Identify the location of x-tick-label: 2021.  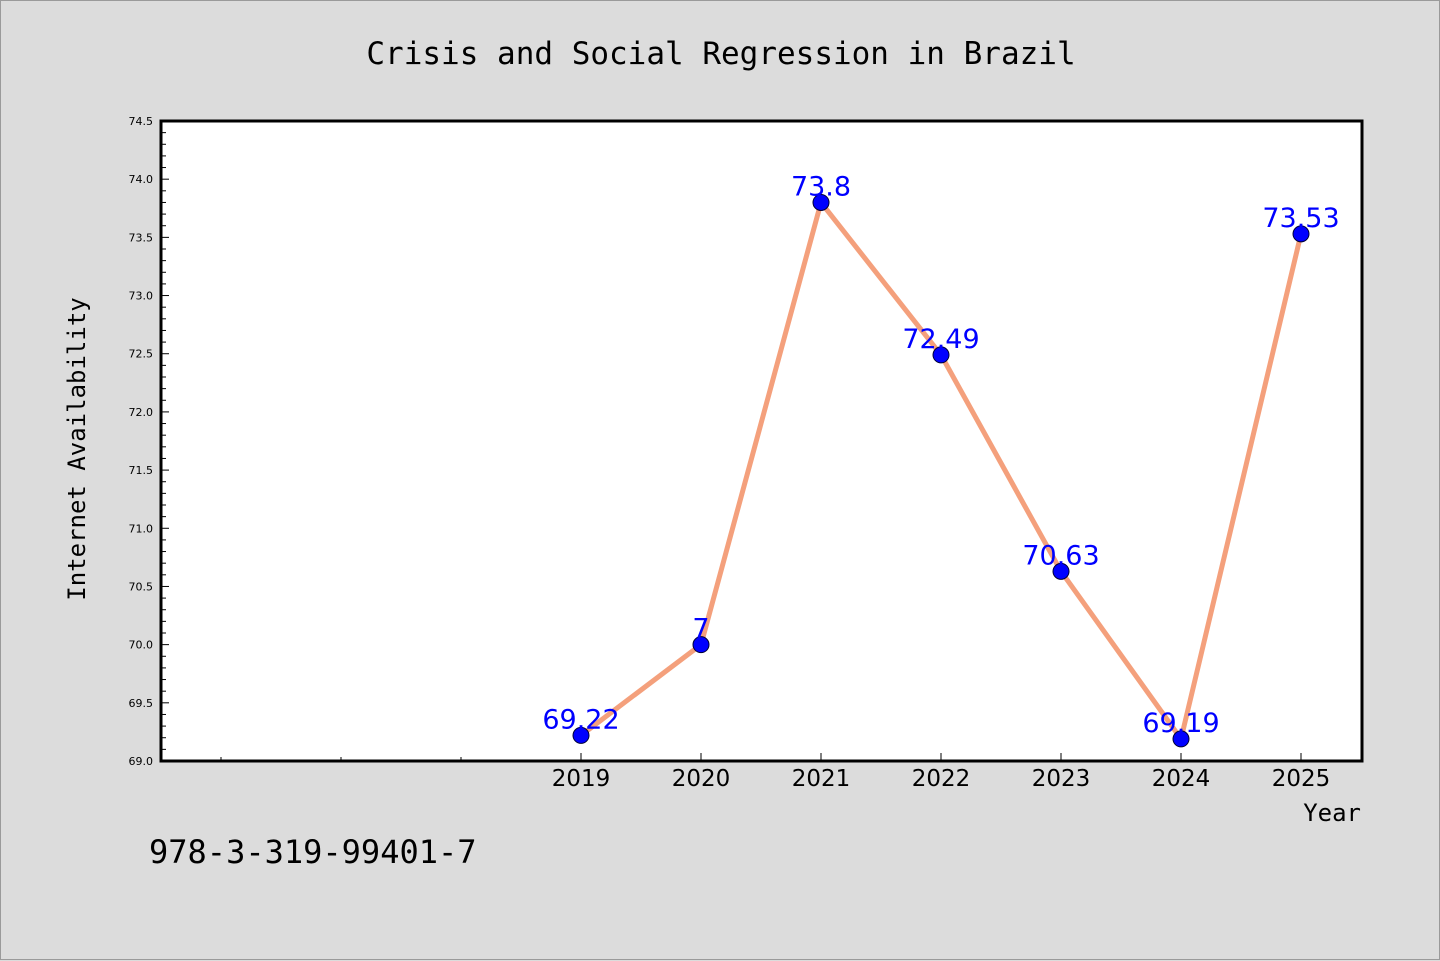
(821, 779).